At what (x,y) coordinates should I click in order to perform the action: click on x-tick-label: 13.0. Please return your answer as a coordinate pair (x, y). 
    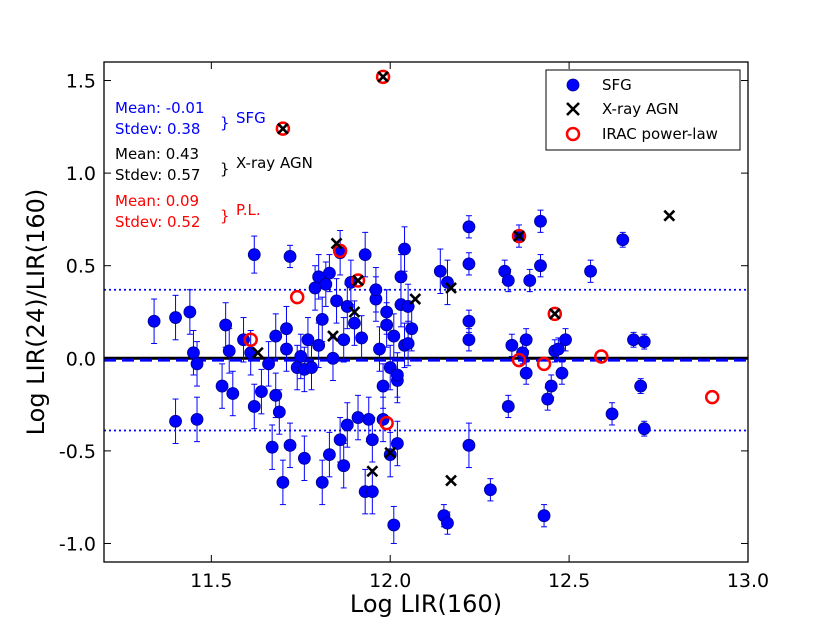
    Looking at the image, I should click on (748, 581).